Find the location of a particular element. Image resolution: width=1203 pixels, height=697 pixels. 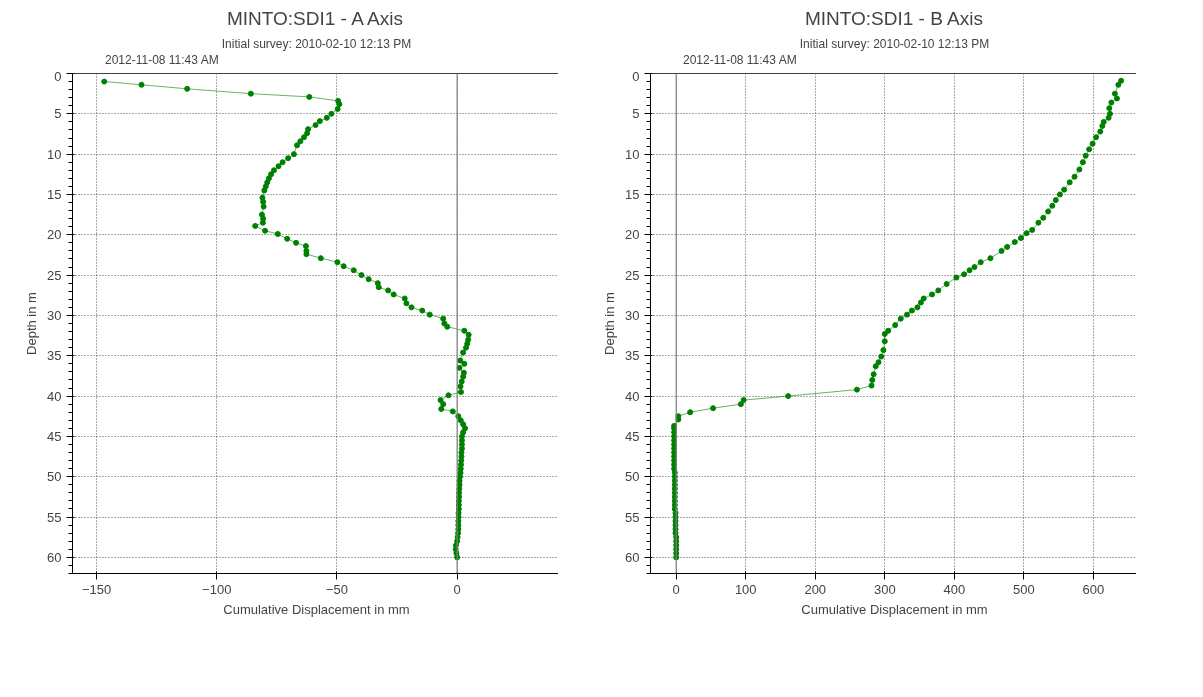

x-tick-label: 100 is located at coordinates (745, 589).